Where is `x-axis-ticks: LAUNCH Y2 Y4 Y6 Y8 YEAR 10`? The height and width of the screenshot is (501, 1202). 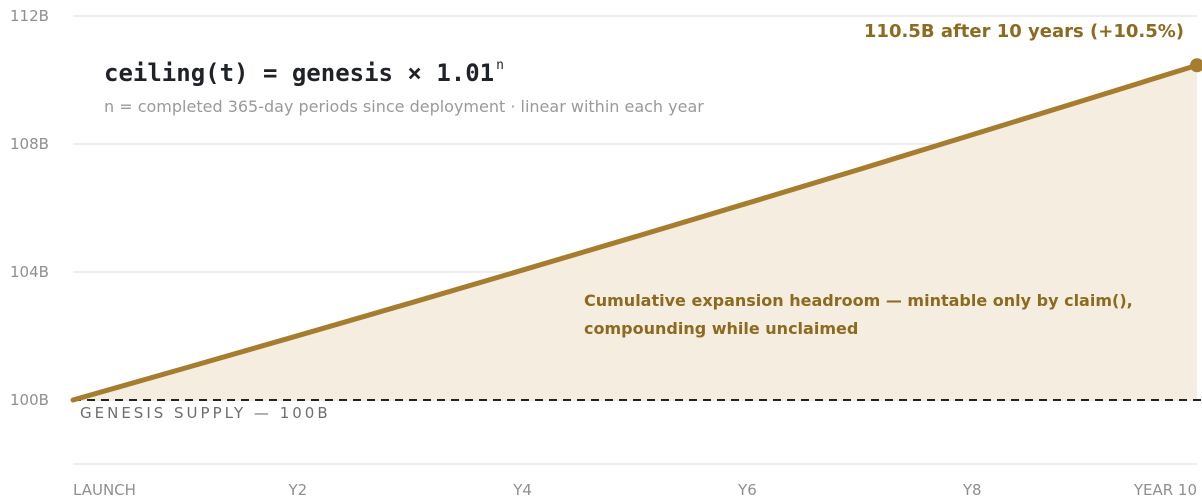 x-axis-ticks: LAUNCH Y2 Y4 Y6 Y8 YEAR 10 is located at coordinates (635, 490).